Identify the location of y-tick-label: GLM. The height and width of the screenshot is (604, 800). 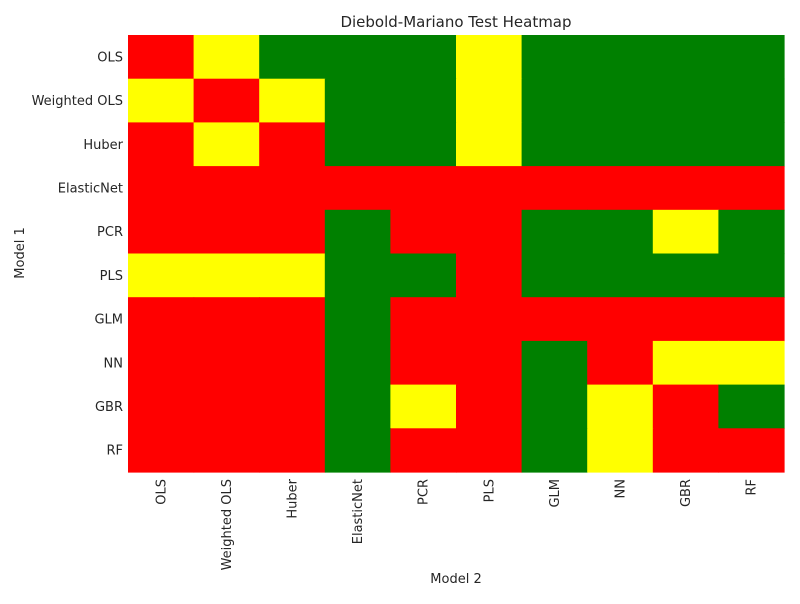
(108, 320).